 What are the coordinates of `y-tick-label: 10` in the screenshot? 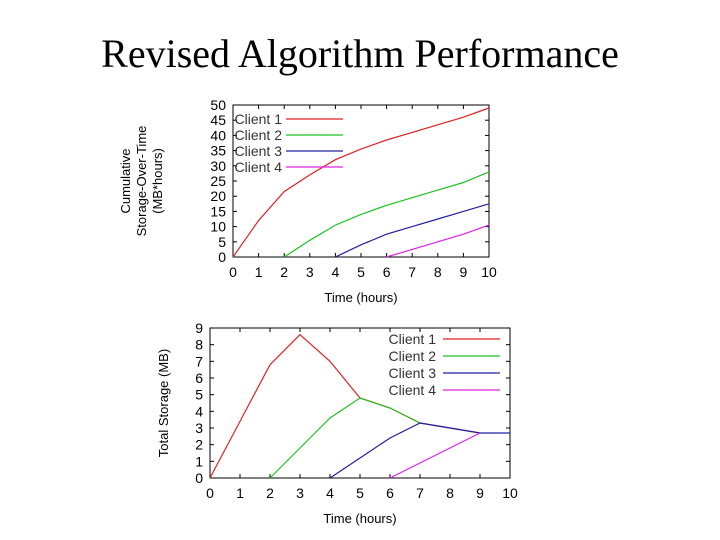 It's located at (218, 227).